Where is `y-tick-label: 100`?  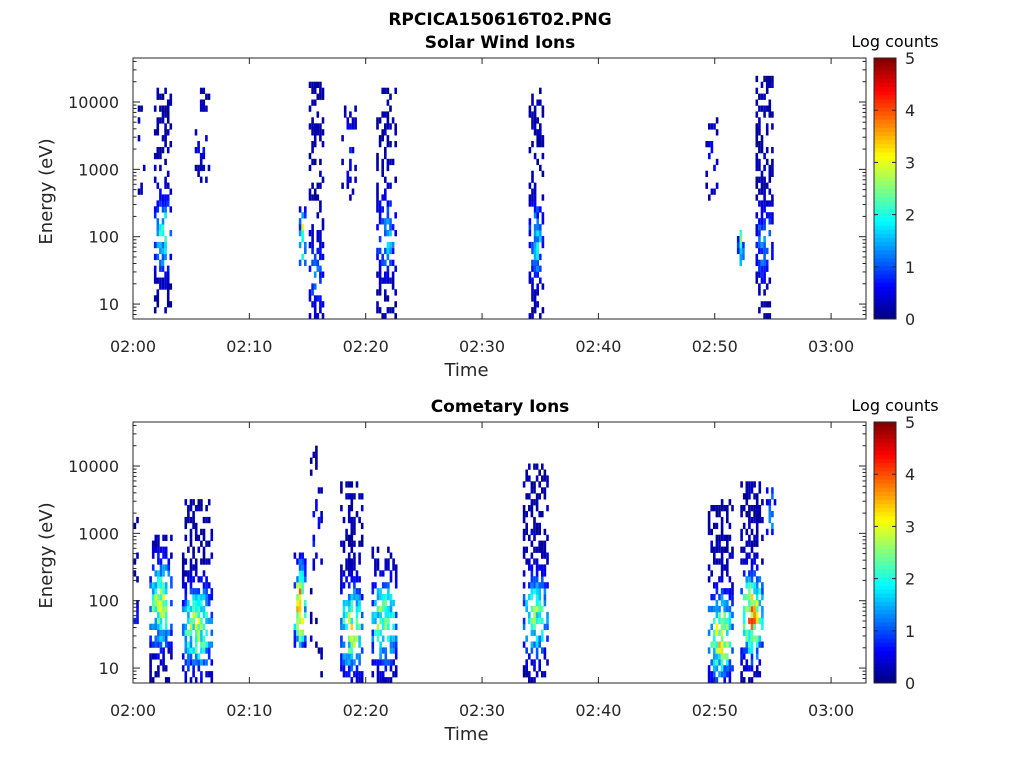 y-tick-label: 100 is located at coordinates (103, 601).